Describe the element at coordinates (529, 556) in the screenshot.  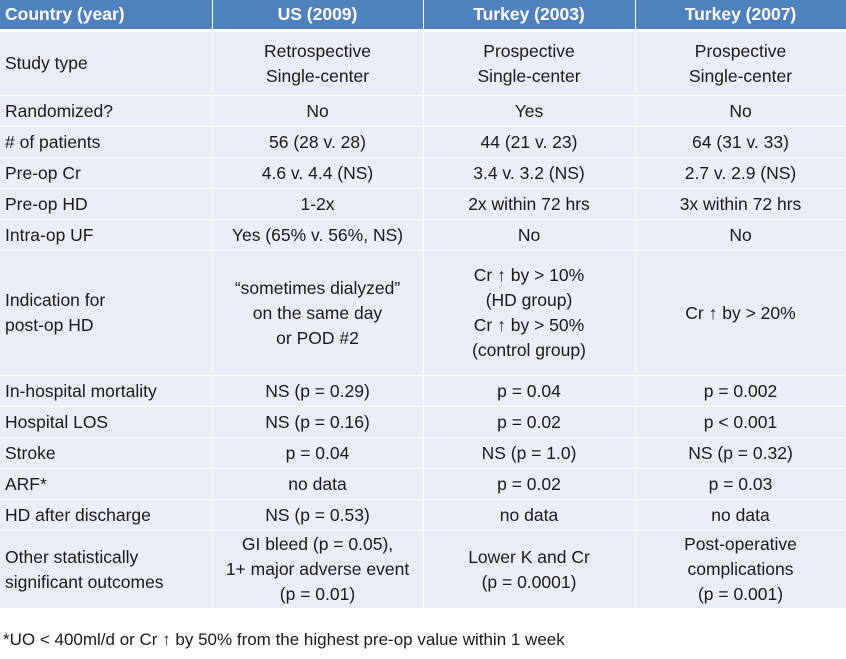
I see `cell-text: Lower K and Cr` at that location.